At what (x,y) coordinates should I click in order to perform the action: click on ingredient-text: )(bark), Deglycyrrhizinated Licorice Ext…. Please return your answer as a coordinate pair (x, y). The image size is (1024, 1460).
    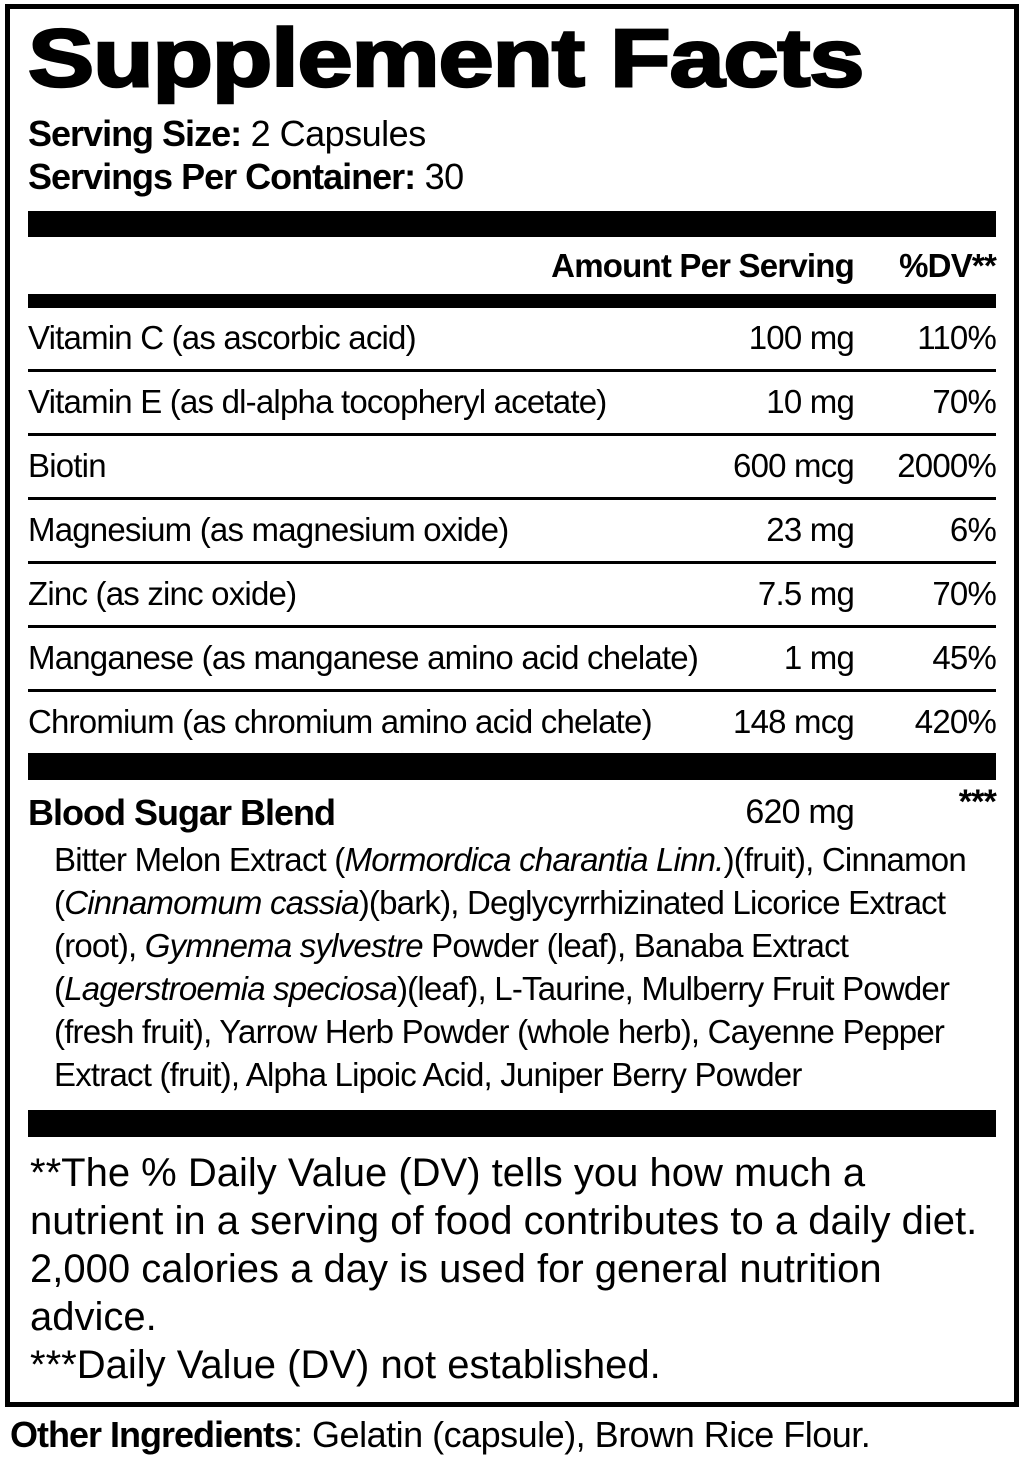
    Looking at the image, I should click on (500, 923).